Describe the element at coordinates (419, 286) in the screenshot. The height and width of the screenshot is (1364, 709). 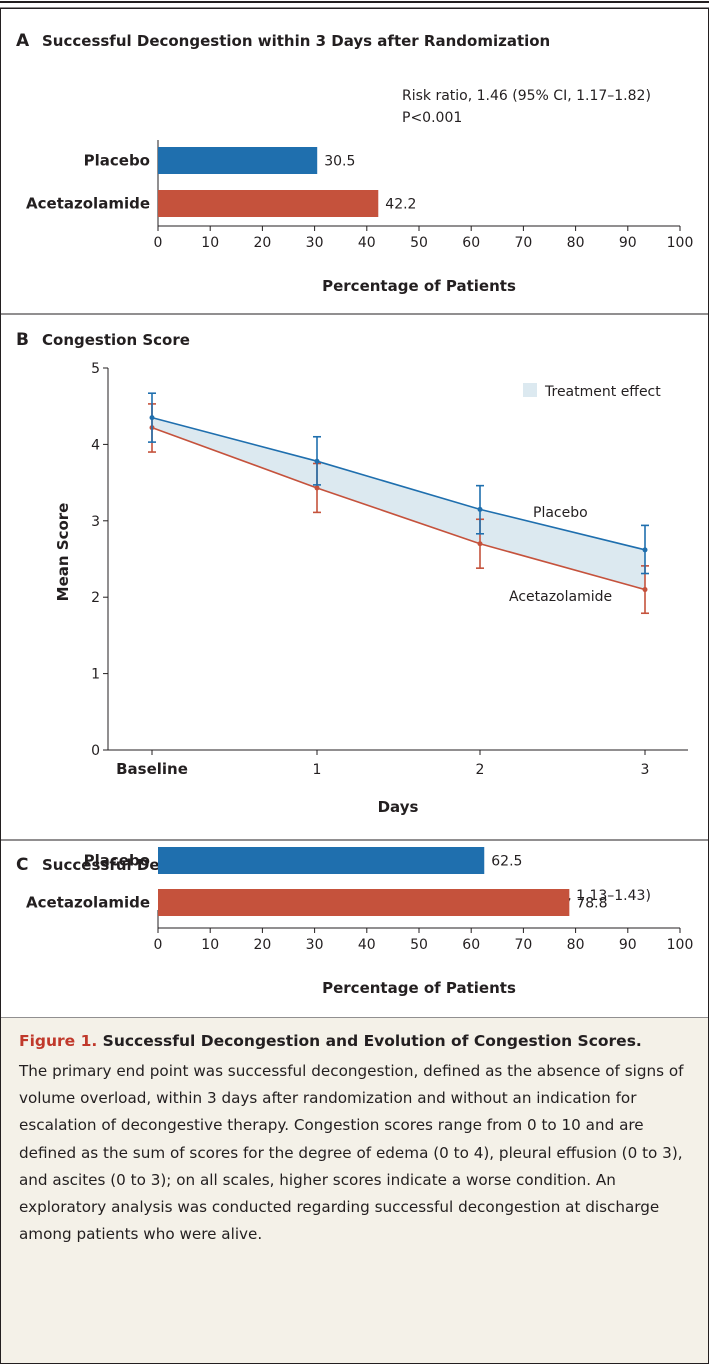
I see `panel-a-x-axis-title: Percentage of Patients` at that location.